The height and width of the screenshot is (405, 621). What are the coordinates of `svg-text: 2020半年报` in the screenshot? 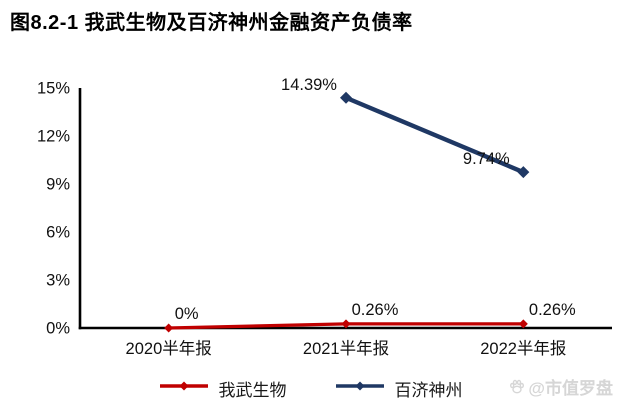 It's located at (169, 348).